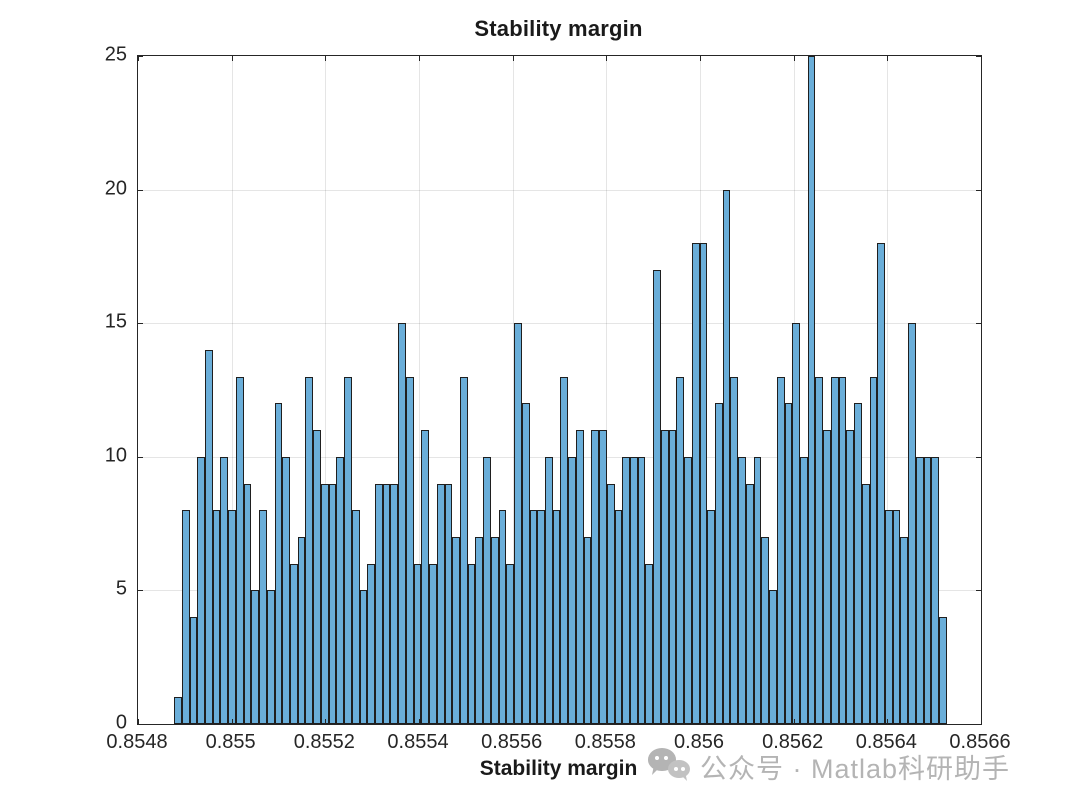 The height and width of the screenshot is (810, 1080). What do you see at coordinates (121, 588) in the screenshot?
I see `y-tick-label: 5` at bounding box center [121, 588].